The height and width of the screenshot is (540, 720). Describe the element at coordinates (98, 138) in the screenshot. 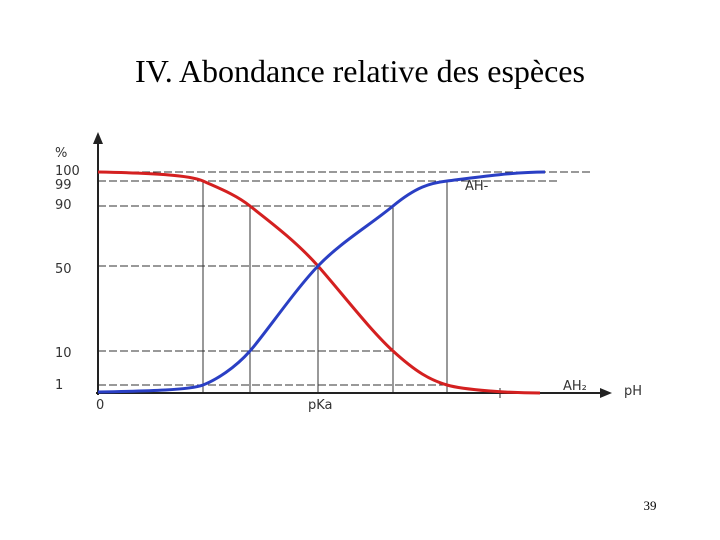

I see `y-arrow` at that location.